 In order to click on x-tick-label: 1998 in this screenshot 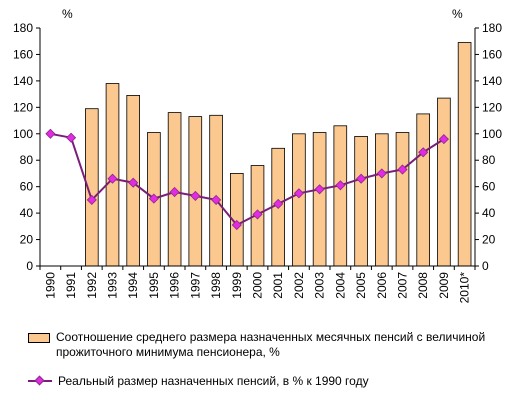, I will do `click(216, 285)`.